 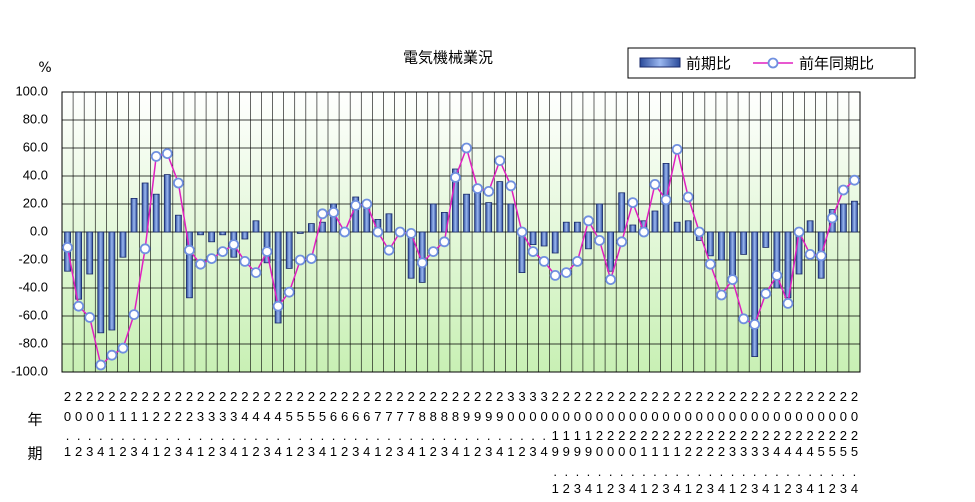 What do you see at coordinates (708, 64) in the screenshot?
I see `legend-label: 前期比` at bounding box center [708, 64].